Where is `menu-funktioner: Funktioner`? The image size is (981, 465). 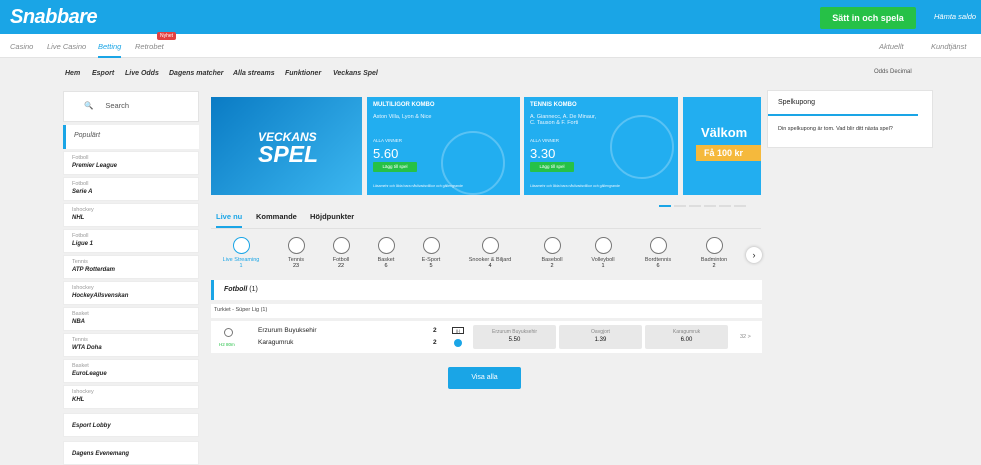
menu-funktioner: Funktioner is located at coordinates (303, 73).